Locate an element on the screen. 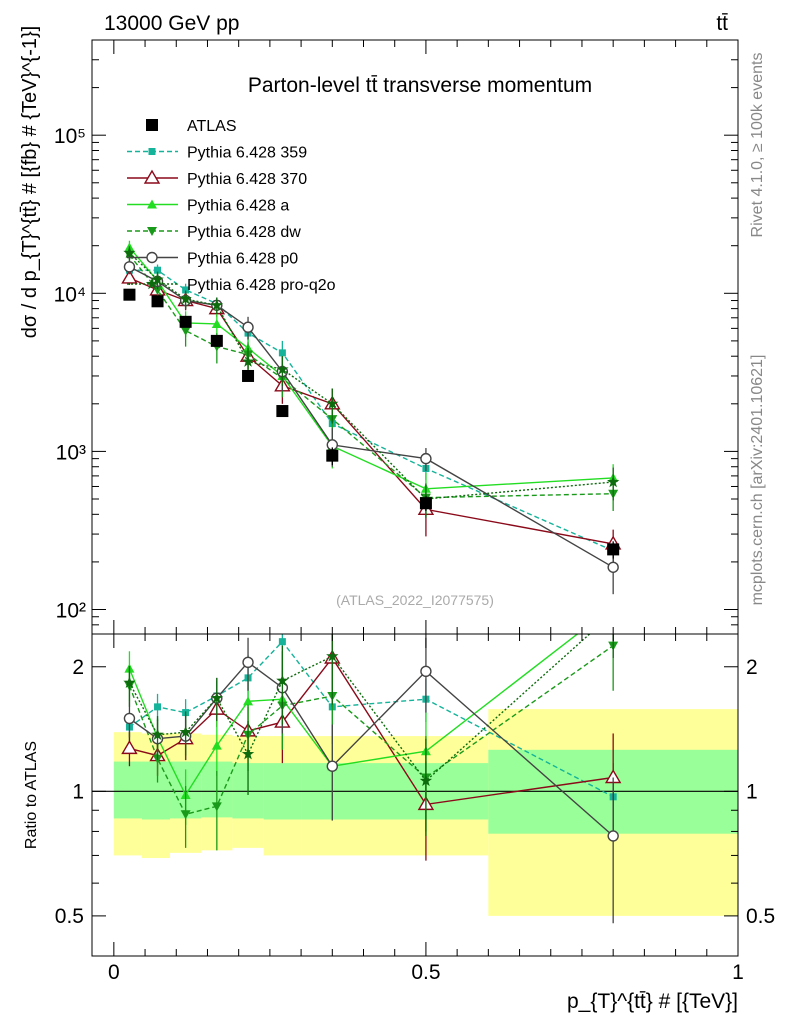 The image size is (786, 1024). pythia-6-428-359-line is located at coordinates (371, 719).